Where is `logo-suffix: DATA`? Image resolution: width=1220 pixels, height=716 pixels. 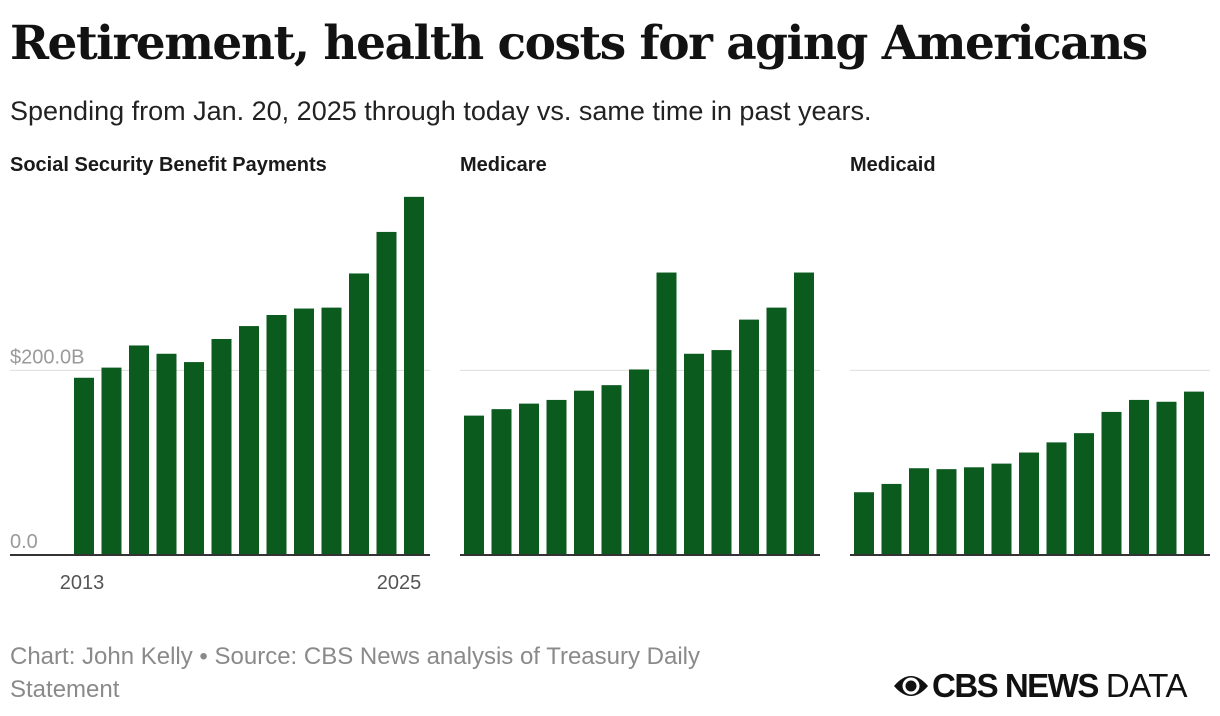 logo-suffix: DATA is located at coordinates (1146, 685).